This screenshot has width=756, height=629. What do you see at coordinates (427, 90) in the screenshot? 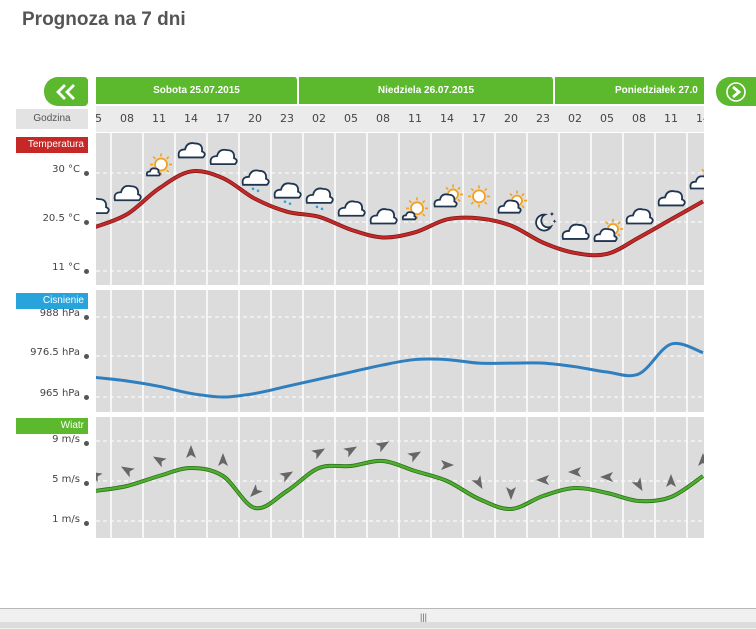
I see `day-header: Niedziela 26.07.2015` at bounding box center [427, 90].